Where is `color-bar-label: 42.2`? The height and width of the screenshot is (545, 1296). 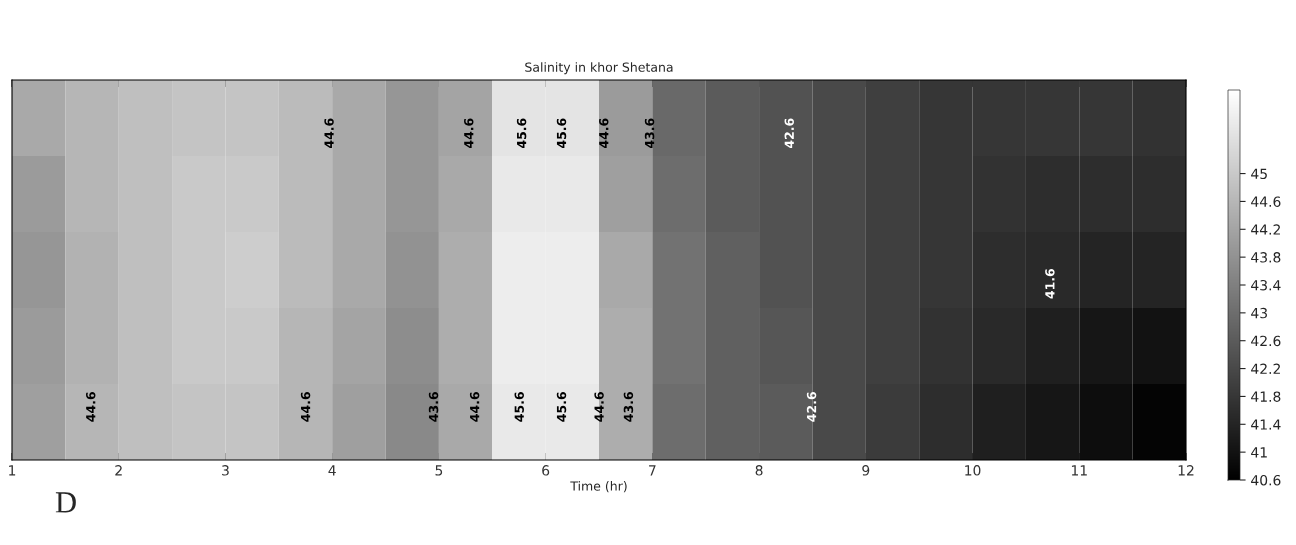 color-bar-label: 42.2 is located at coordinates (1265, 368).